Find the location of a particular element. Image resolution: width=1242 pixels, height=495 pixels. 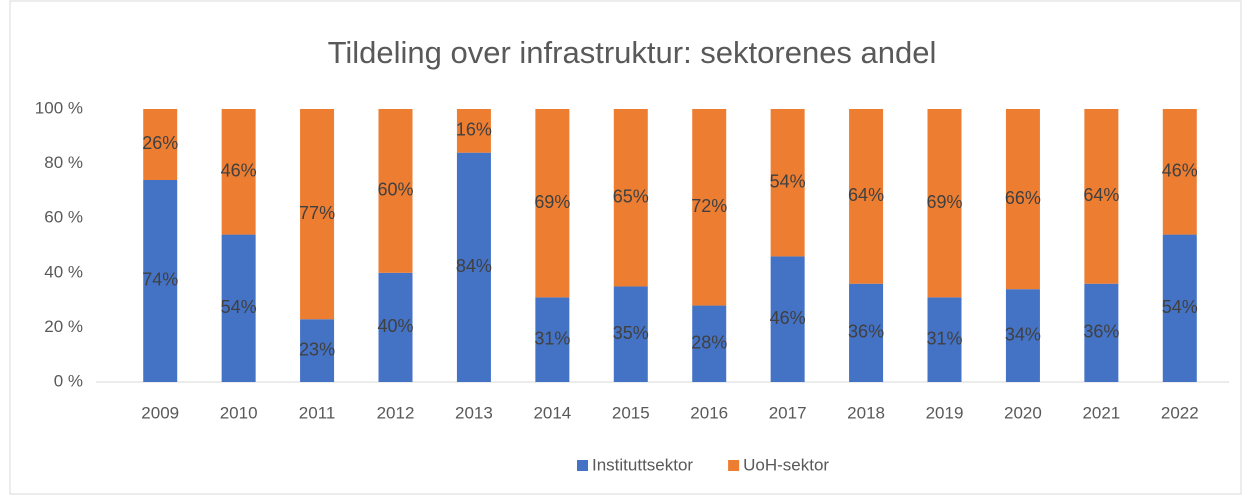

data-label: 34% is located at coordinates (1023, 334).